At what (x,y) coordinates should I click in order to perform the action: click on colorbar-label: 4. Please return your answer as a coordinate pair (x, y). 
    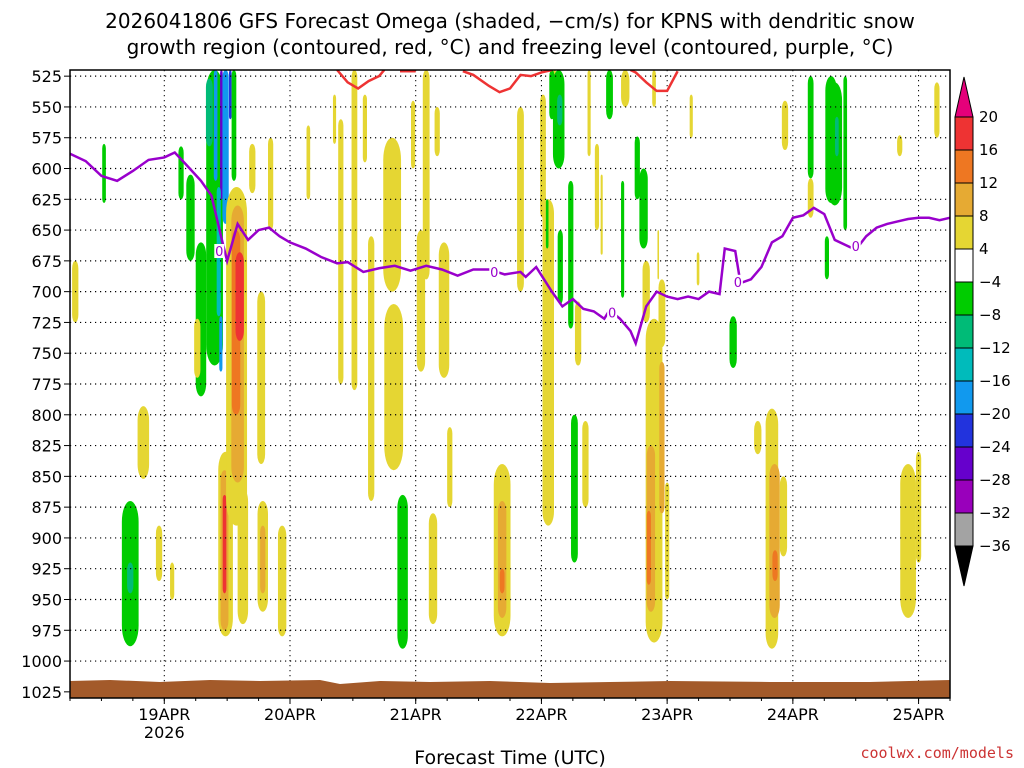
    Looking at the image, I should click on (984, 249).